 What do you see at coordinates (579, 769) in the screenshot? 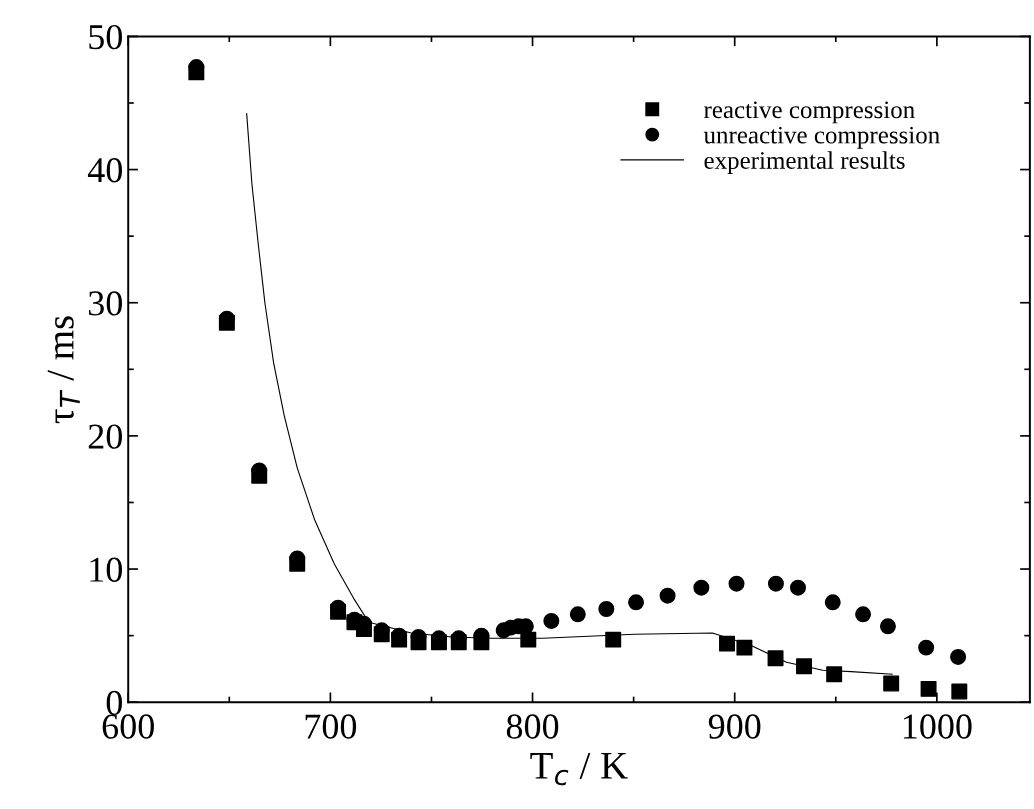
I see `x-axis-title: T$_{c}$ / K` at bounding box center [579, 769].